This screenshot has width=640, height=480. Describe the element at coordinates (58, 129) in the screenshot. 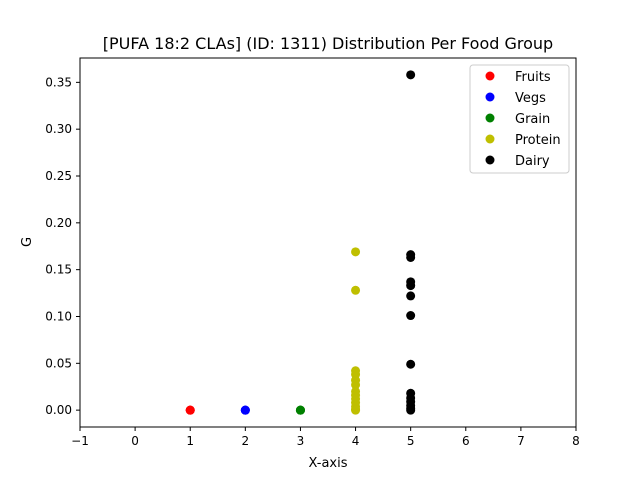

I see `y-tick-label: 0.30` at that location.